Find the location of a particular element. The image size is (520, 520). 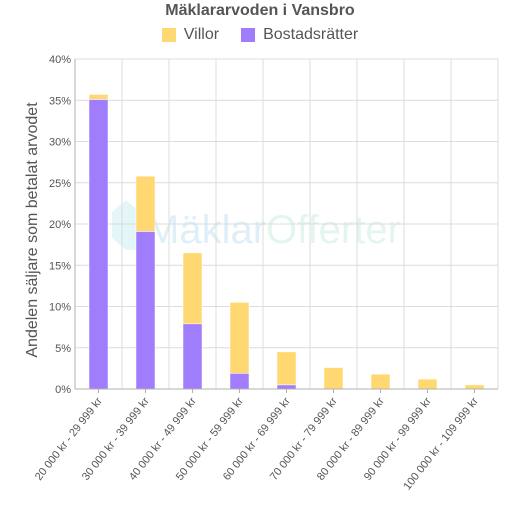

y-tick-label: 30% is located at coordinates (60, 143).